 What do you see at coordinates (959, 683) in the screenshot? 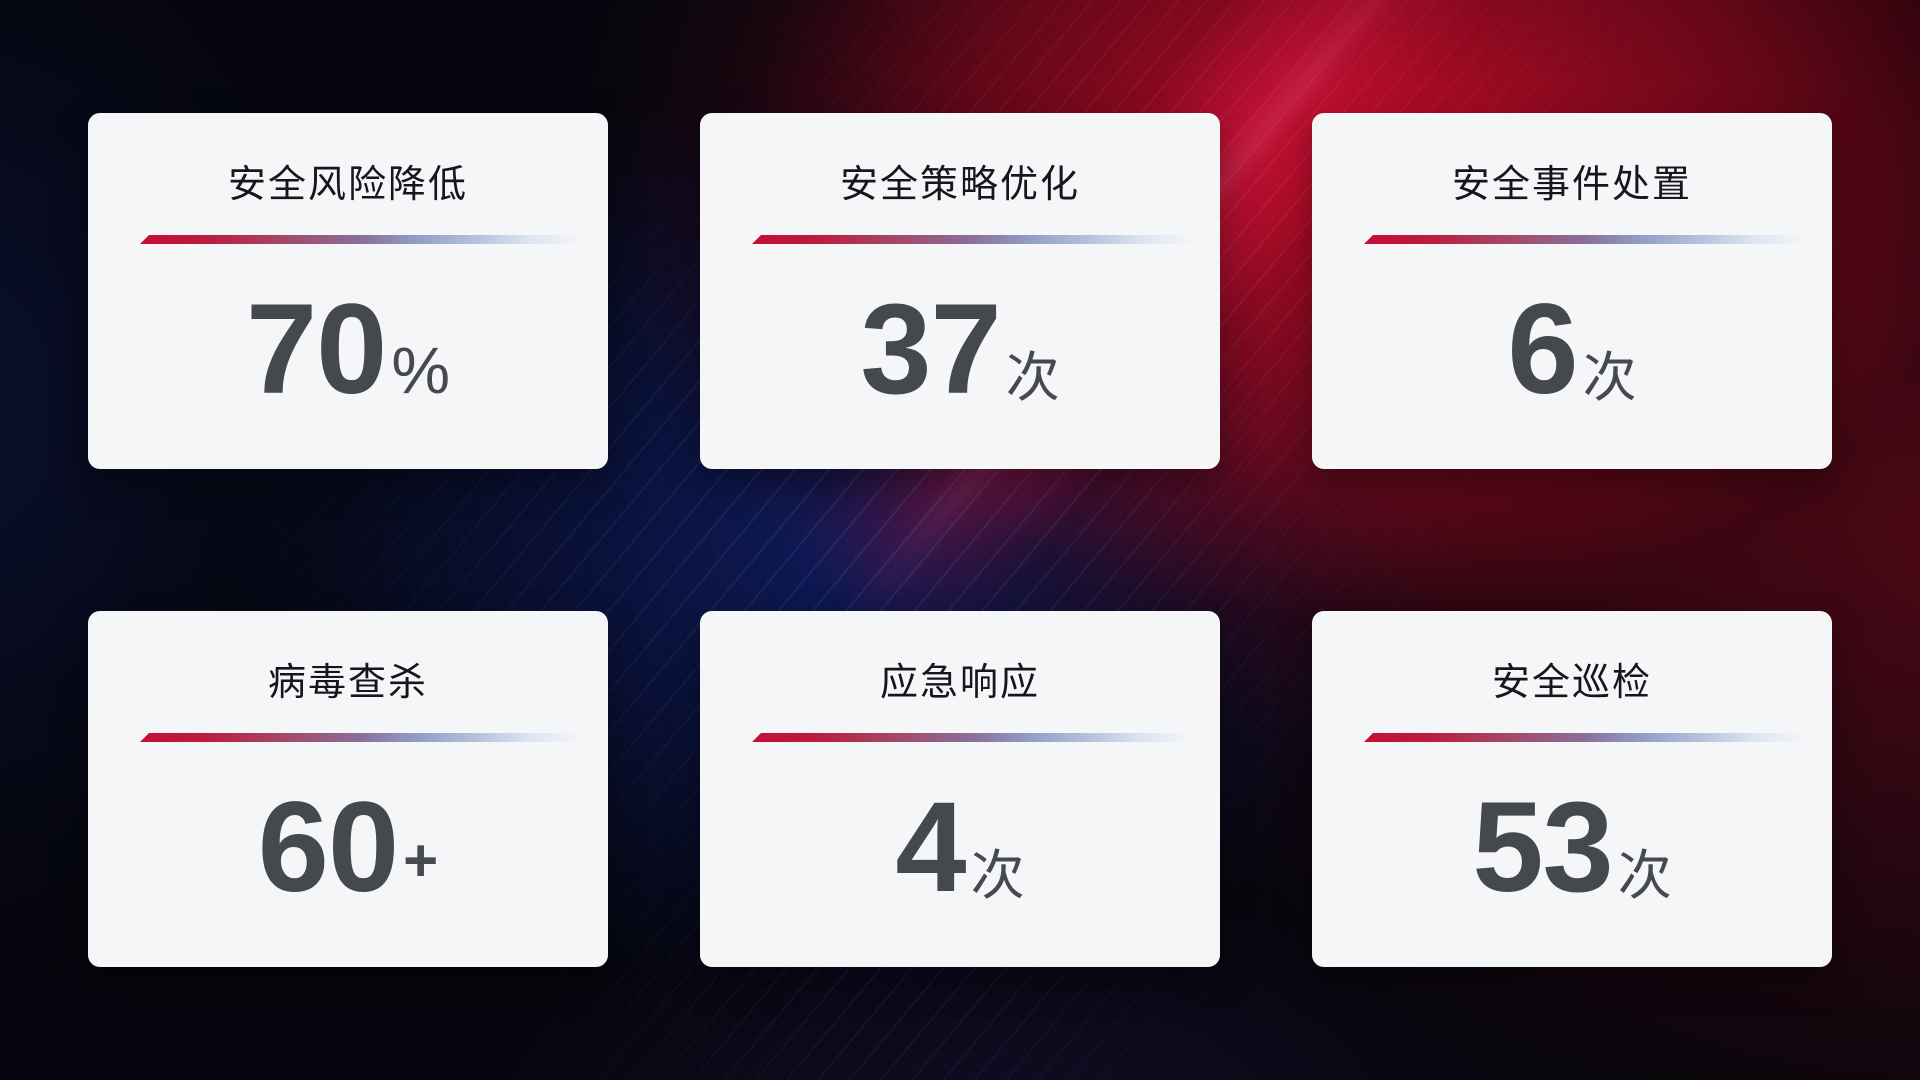
I see `card-title: 应急响应` at bounding box center [959, 683].